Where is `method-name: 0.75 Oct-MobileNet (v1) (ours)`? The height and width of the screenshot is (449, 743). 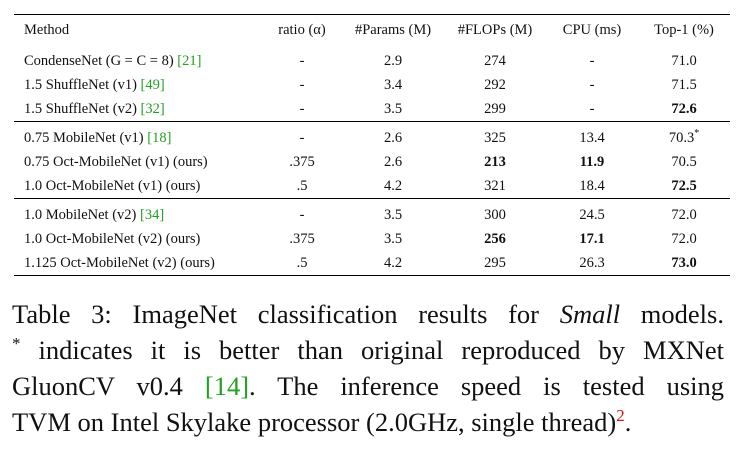
method-name: 0.75 Oct-MobileNet (v1) (ours) is located at coordinates (116, 162).